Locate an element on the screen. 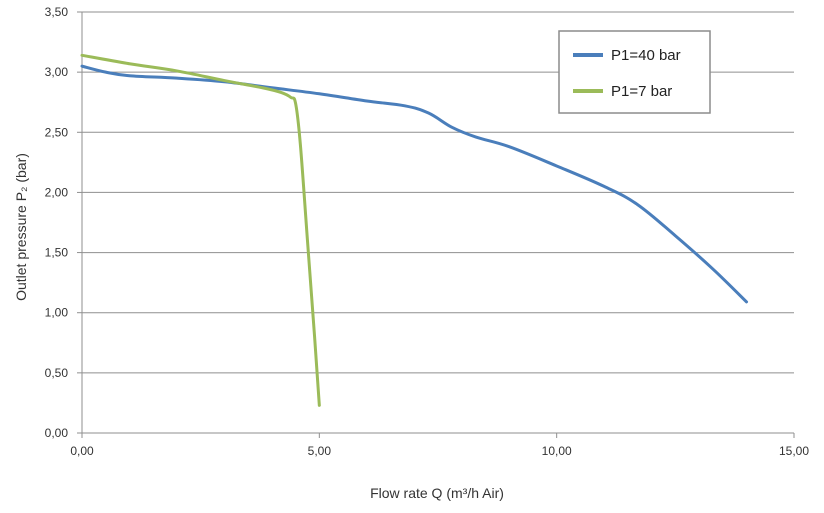  x-tick-label: 15,00 is located at coordinates (794, 451).